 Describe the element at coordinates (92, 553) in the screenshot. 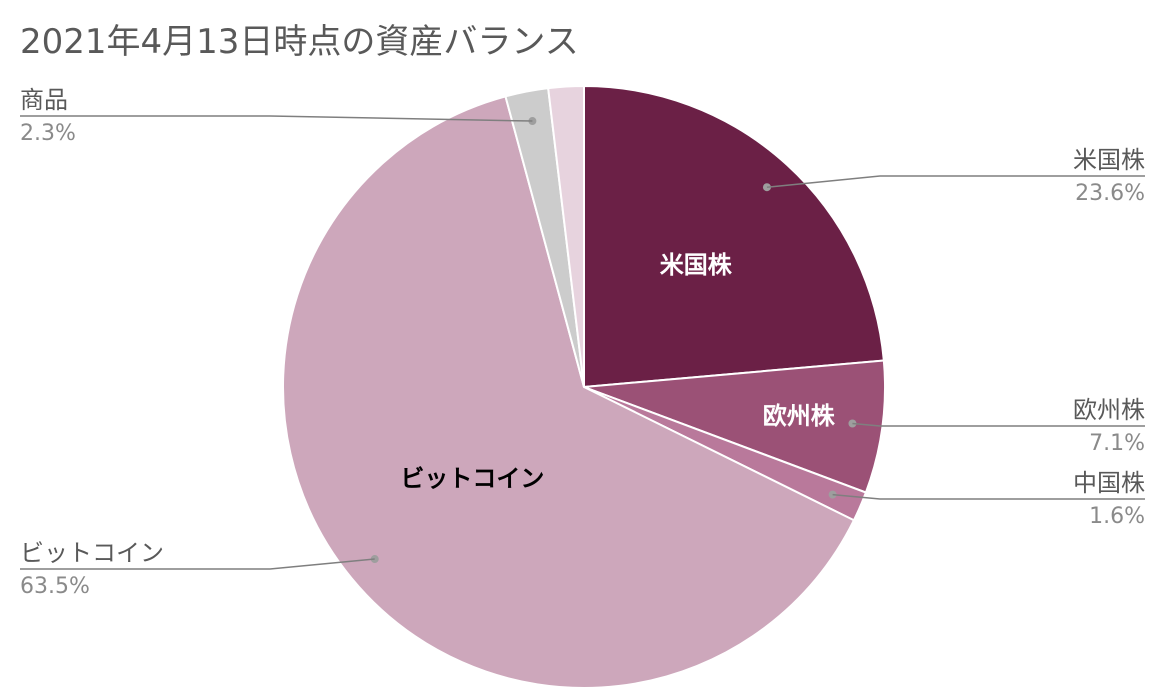

I see `callout-name-ビットコイン: ビットコイン` at that location.